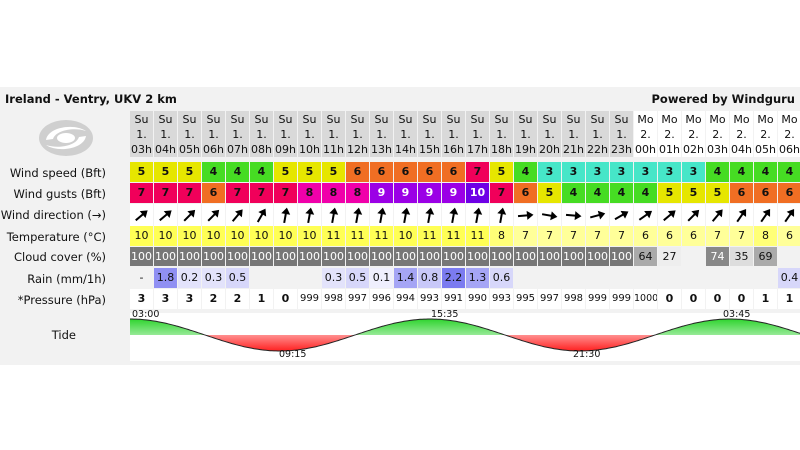 The image size is (800, 450). What do you see at coordinates (333, 278) in the screenshot?
I see `rain-cell: 0.3` at bounding box center [333, 278].